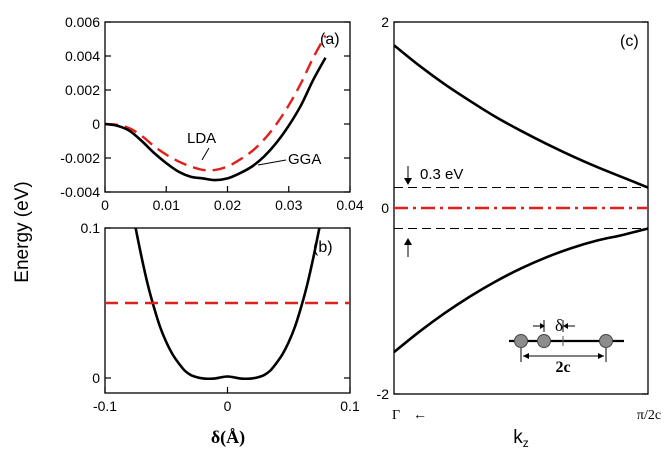  What do you see at coordinates (649, 415) in the screenshot?
I see `x-tick-label-pi-2c: π/2c` at bounding box center [649, 415].